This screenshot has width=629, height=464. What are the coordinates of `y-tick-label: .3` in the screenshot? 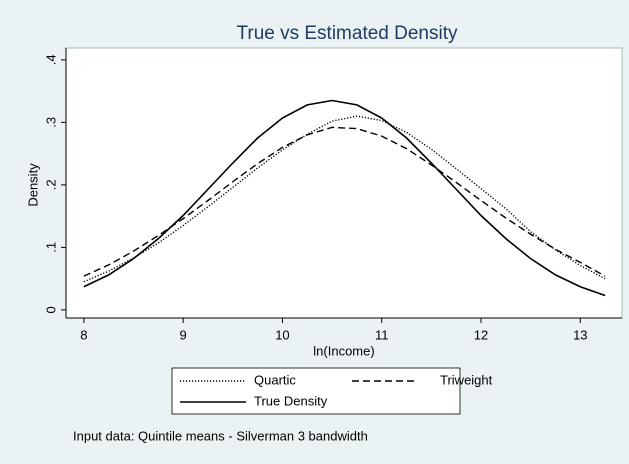 It's located at (50, 122).